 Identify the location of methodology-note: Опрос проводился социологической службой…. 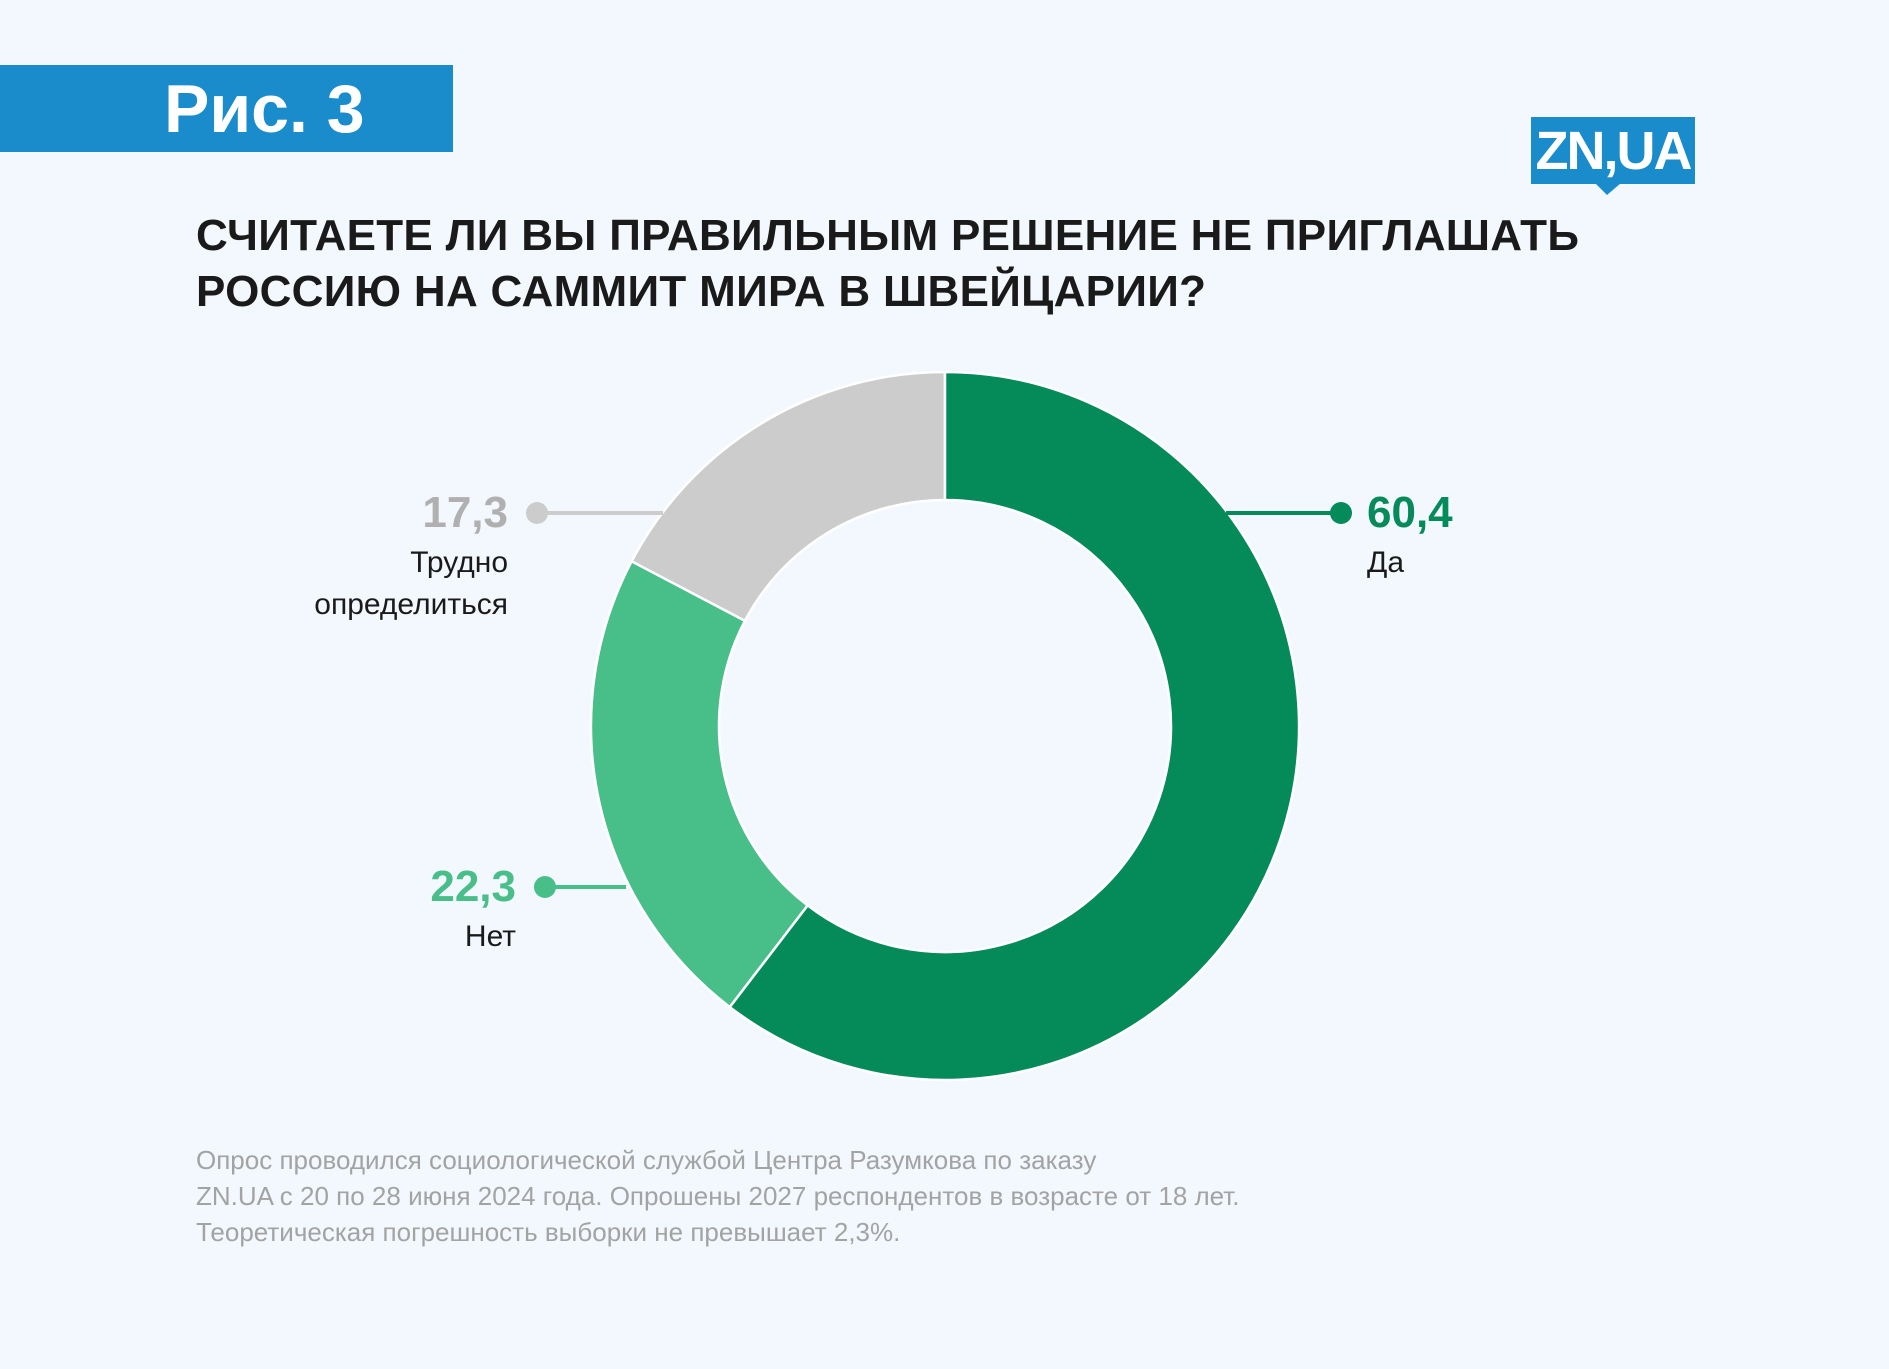
(718, 1196).